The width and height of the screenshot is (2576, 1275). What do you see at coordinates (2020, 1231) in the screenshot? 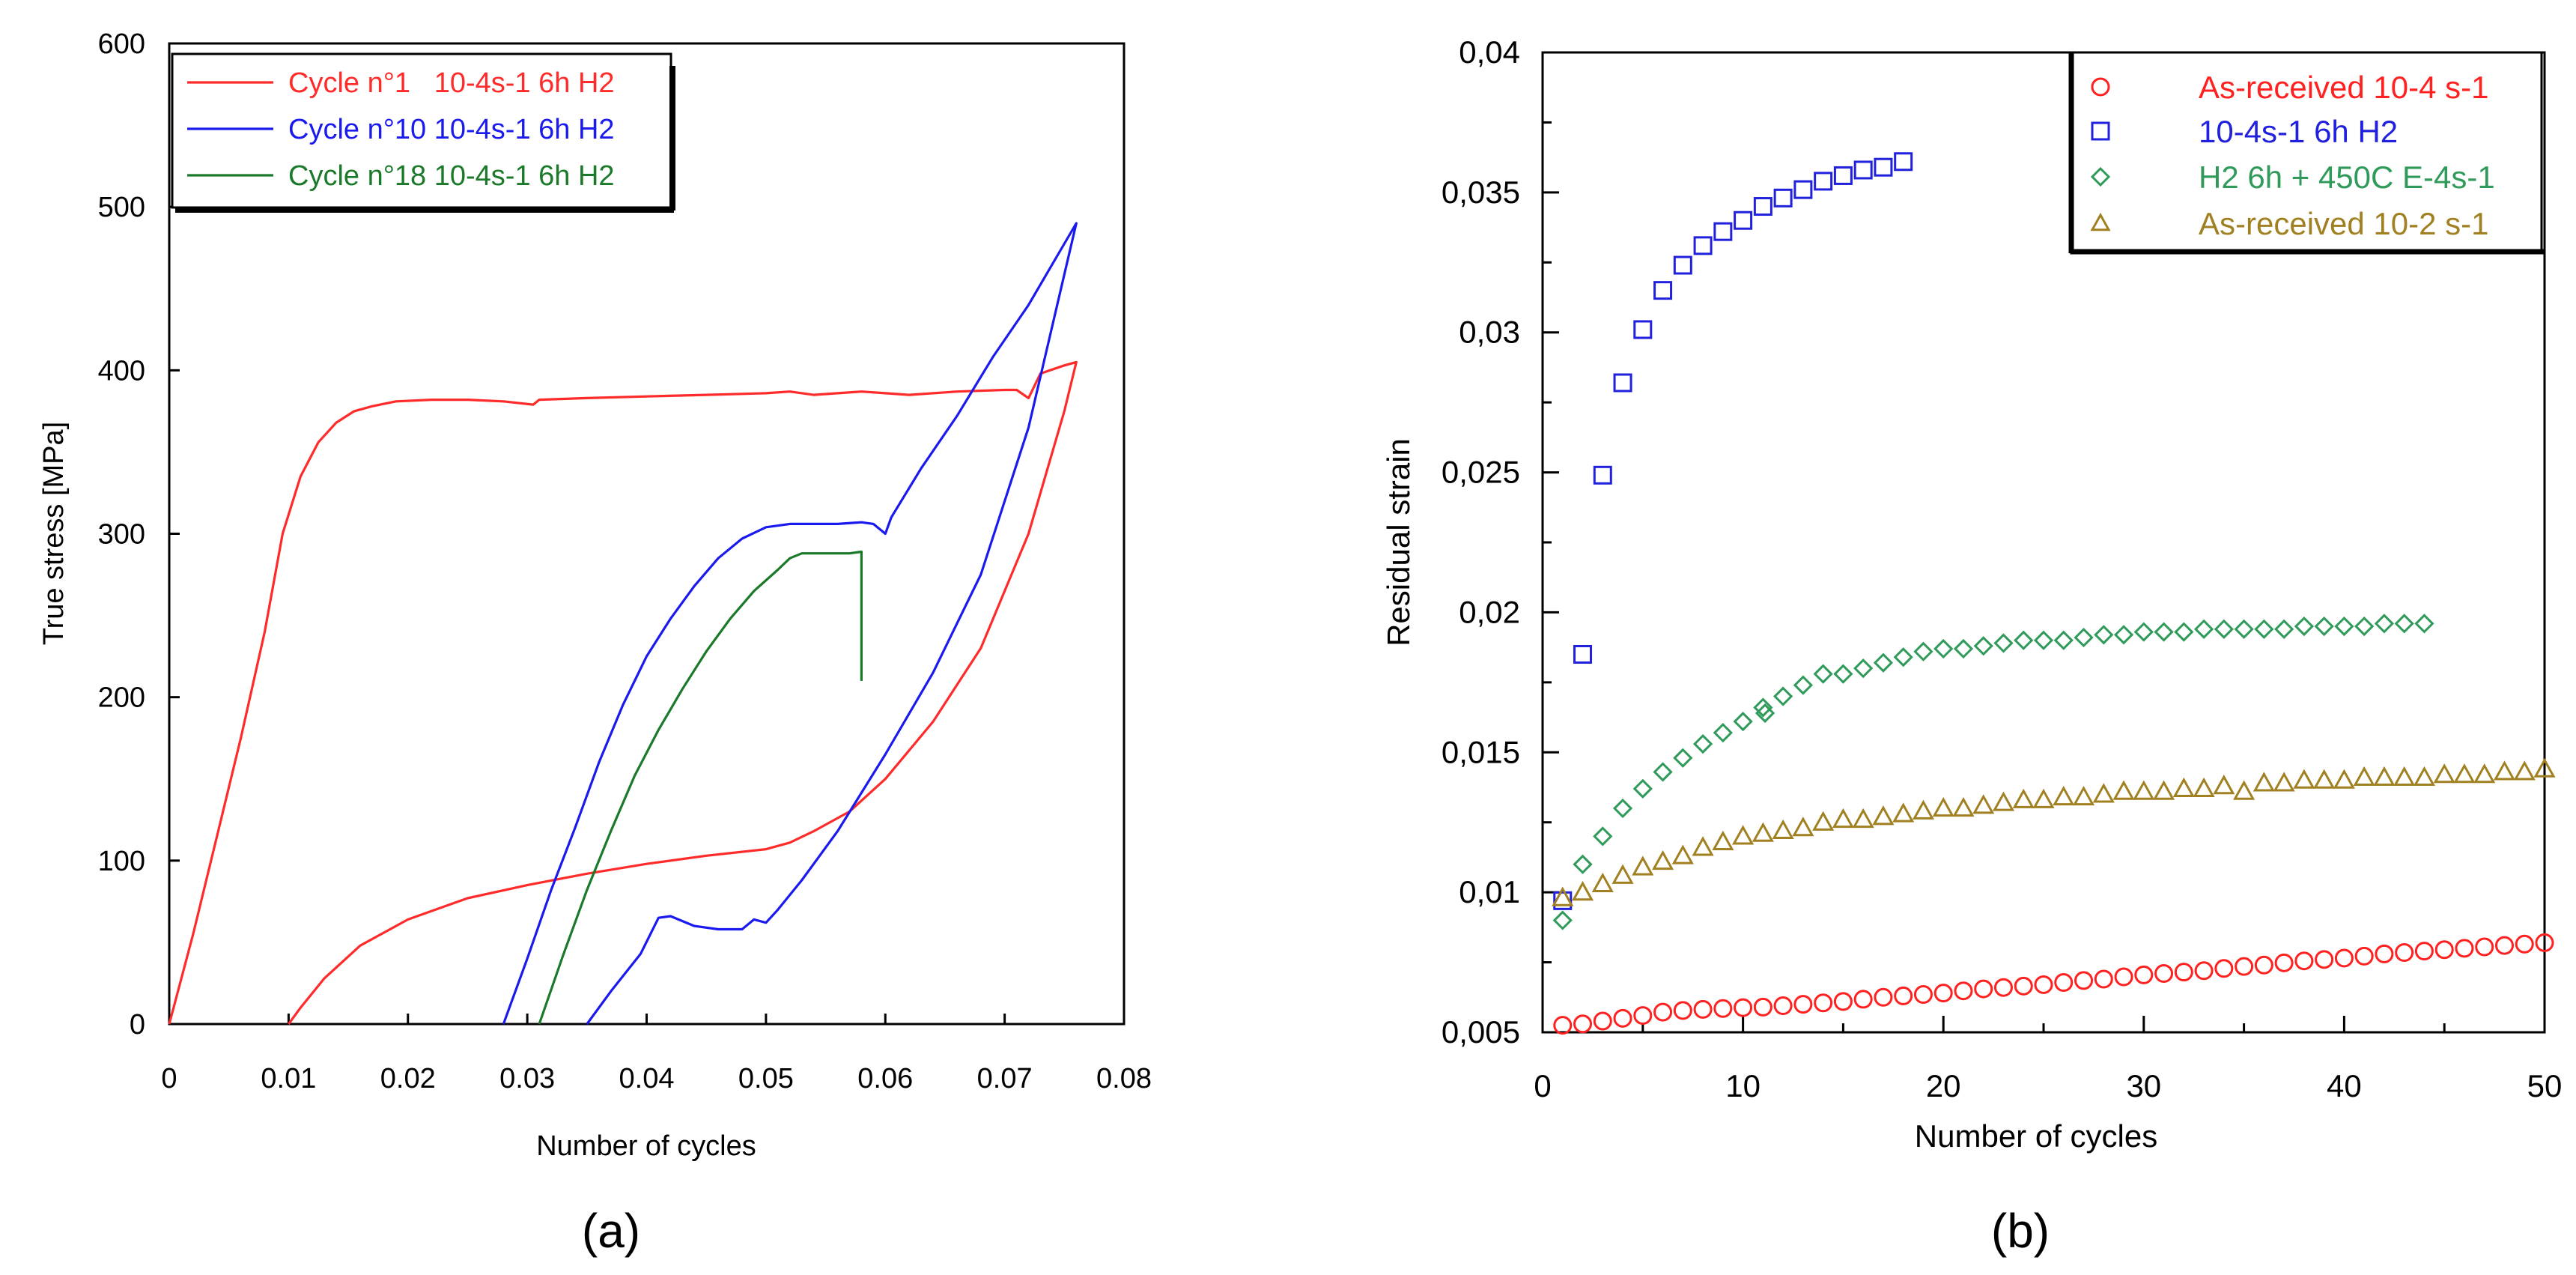
I see `panel-label-b: (b)` at bounding box center [2020, 1231].